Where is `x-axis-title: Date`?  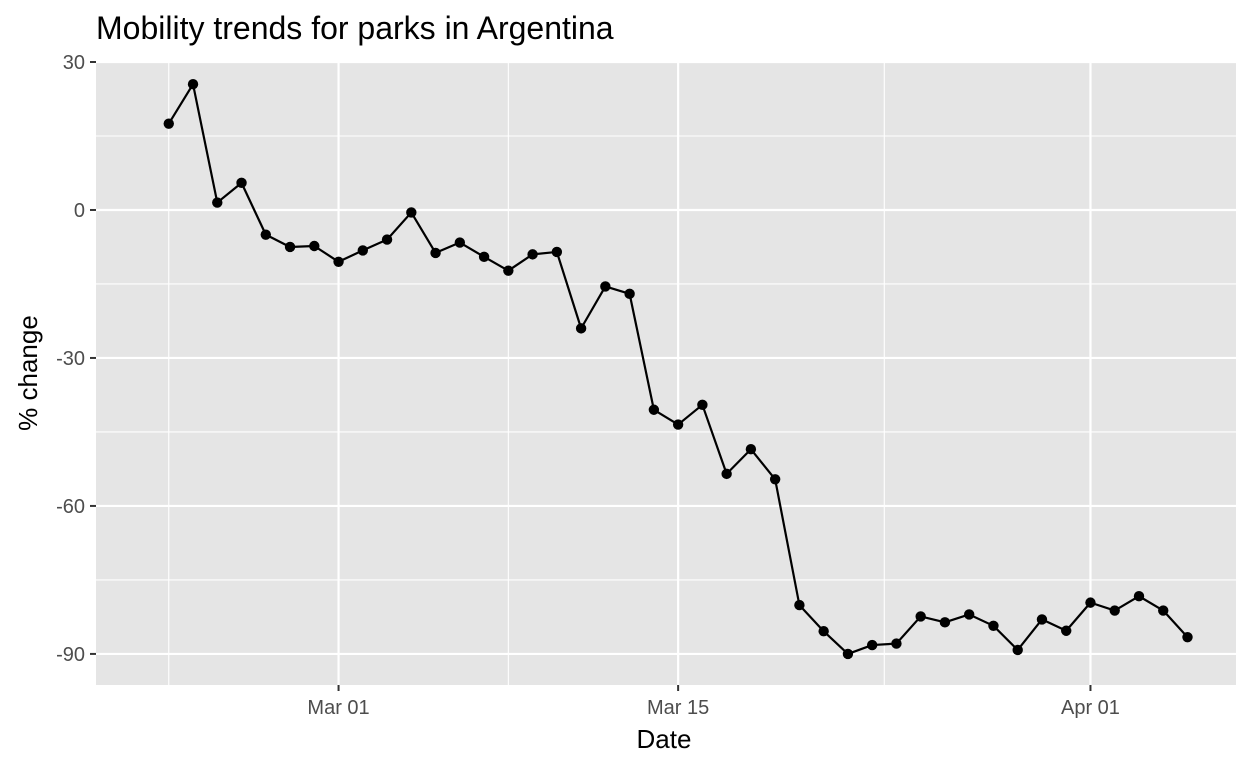
x-axis-title: Date is located at coordinates (664, 739).